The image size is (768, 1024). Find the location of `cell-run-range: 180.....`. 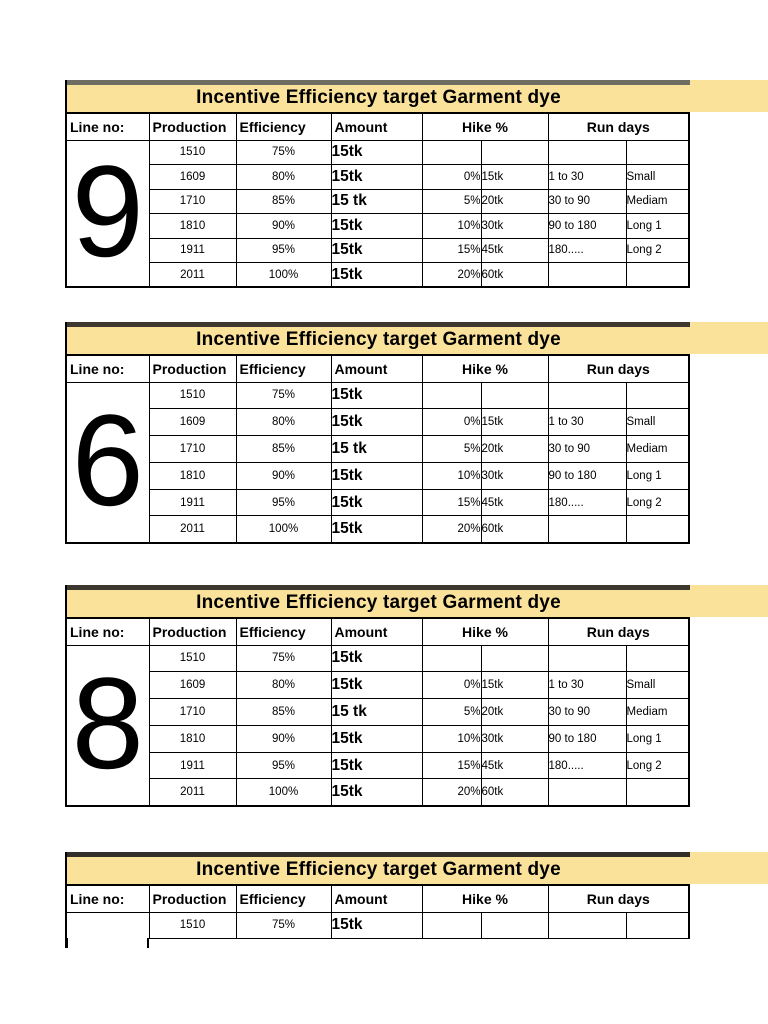

cell-run-range: 180..... is located at coordinates (587, 765).